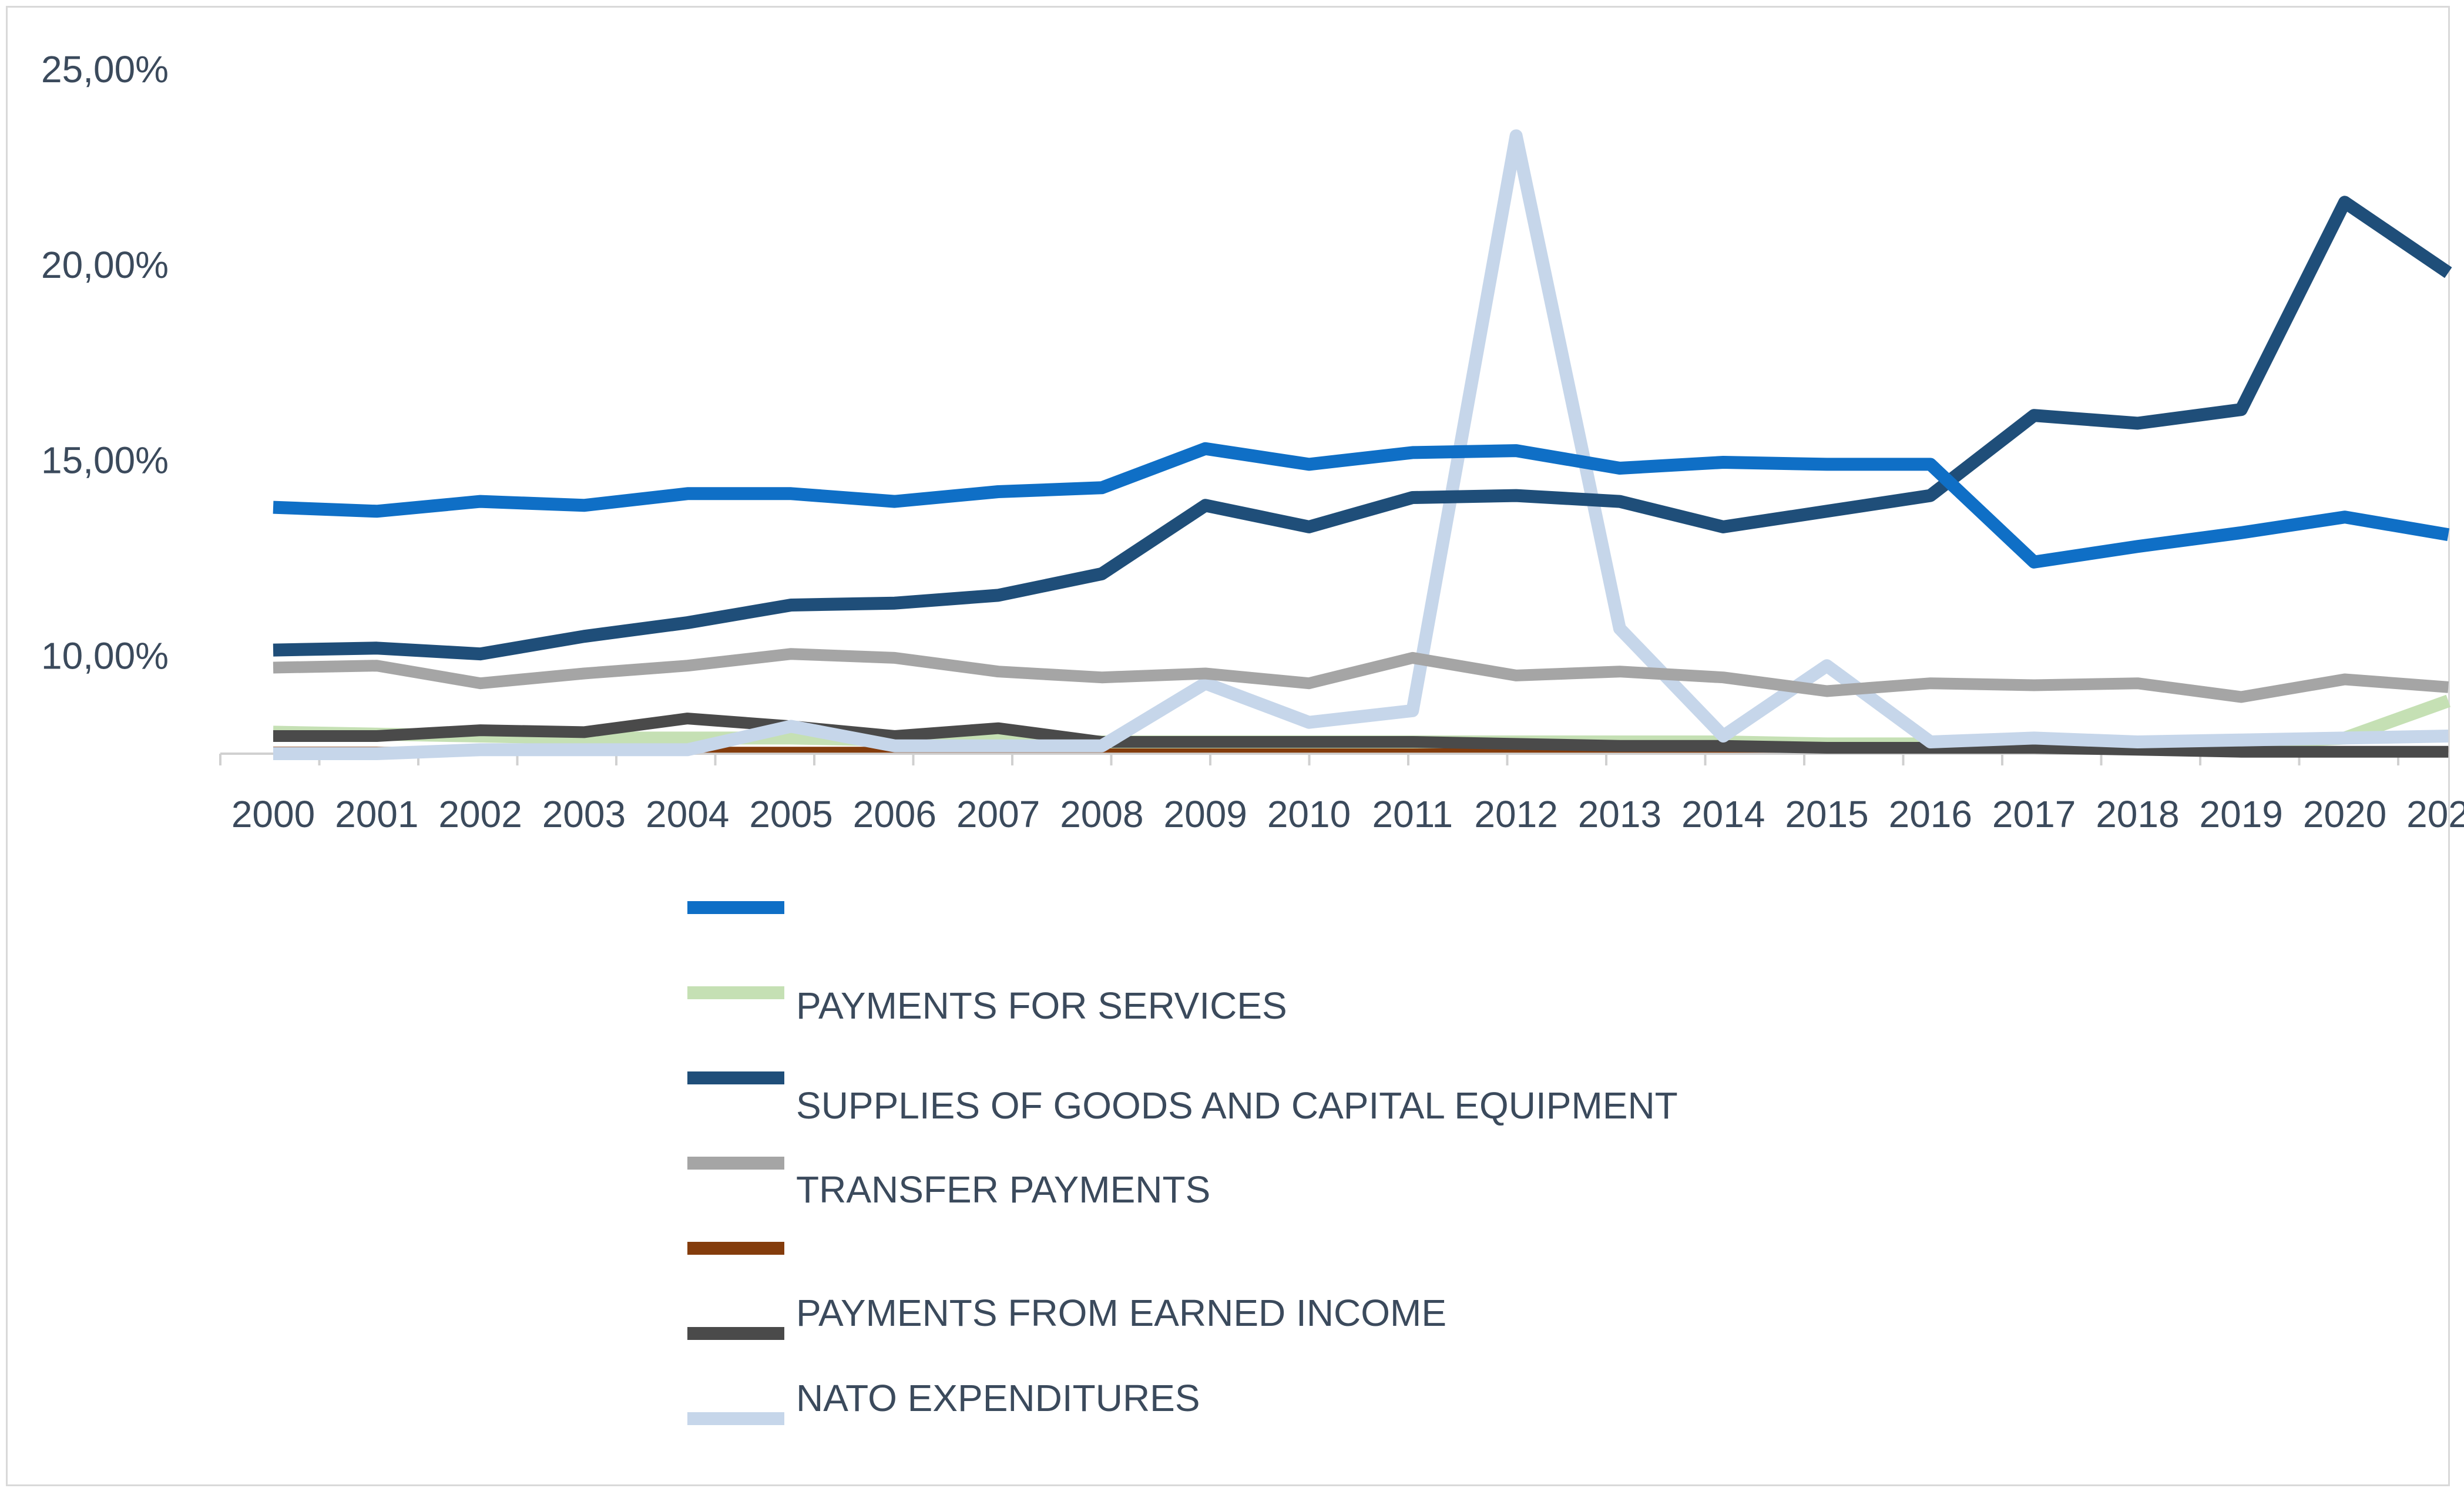 The height and width of the screenshot is (1505, 2464). What do you see at coordinates (105, 362) in the screenshot?
I see `y-axis-tick-labels: 25,00% 20,00% 15,00% 10,00%` at bounding box center [105, 362].